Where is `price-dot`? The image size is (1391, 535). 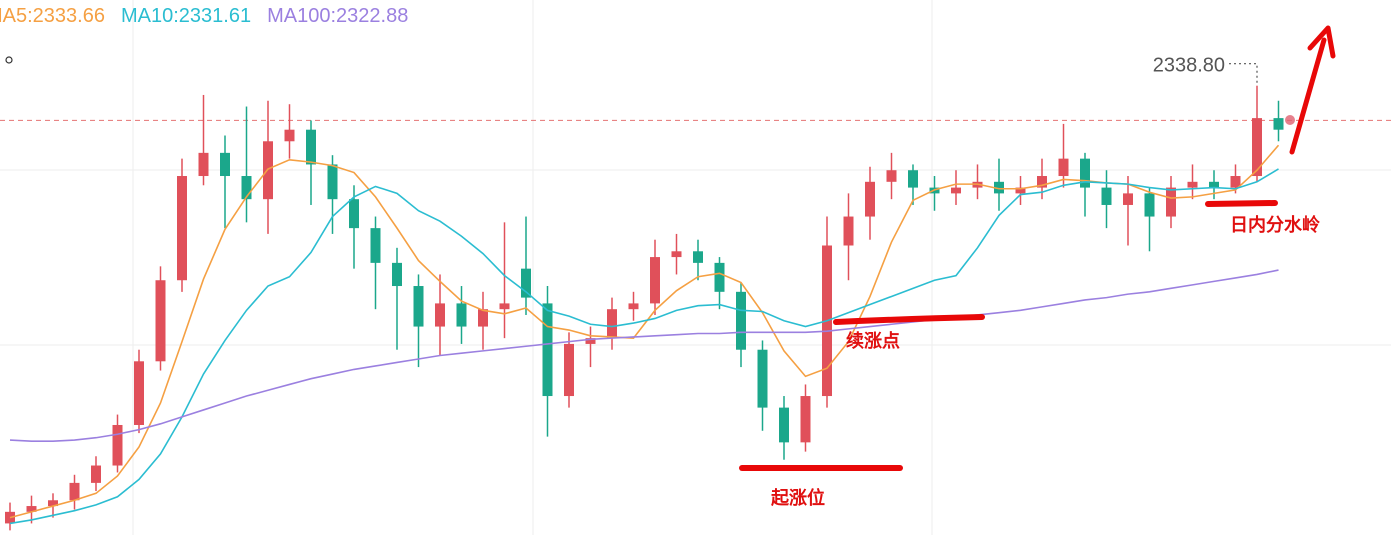 price-dot is located at coordinates (1290, 120).